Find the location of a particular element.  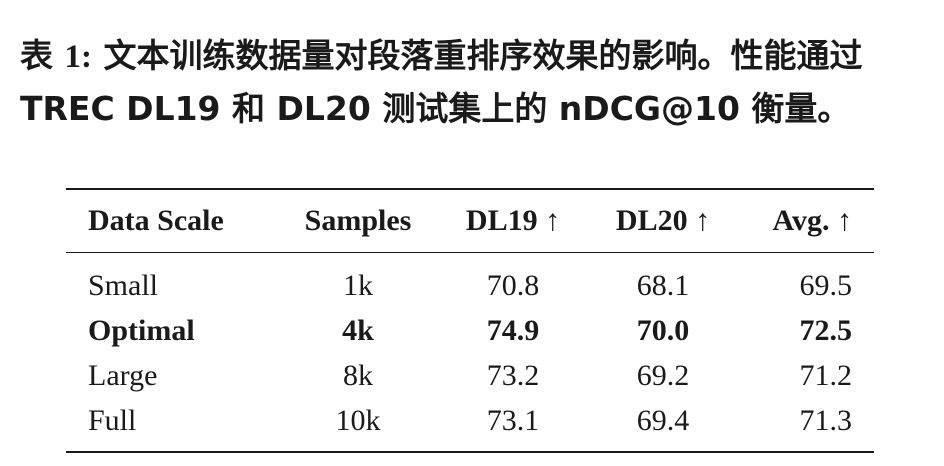

cell-samples: 4k is located at coordinates (358, 330).